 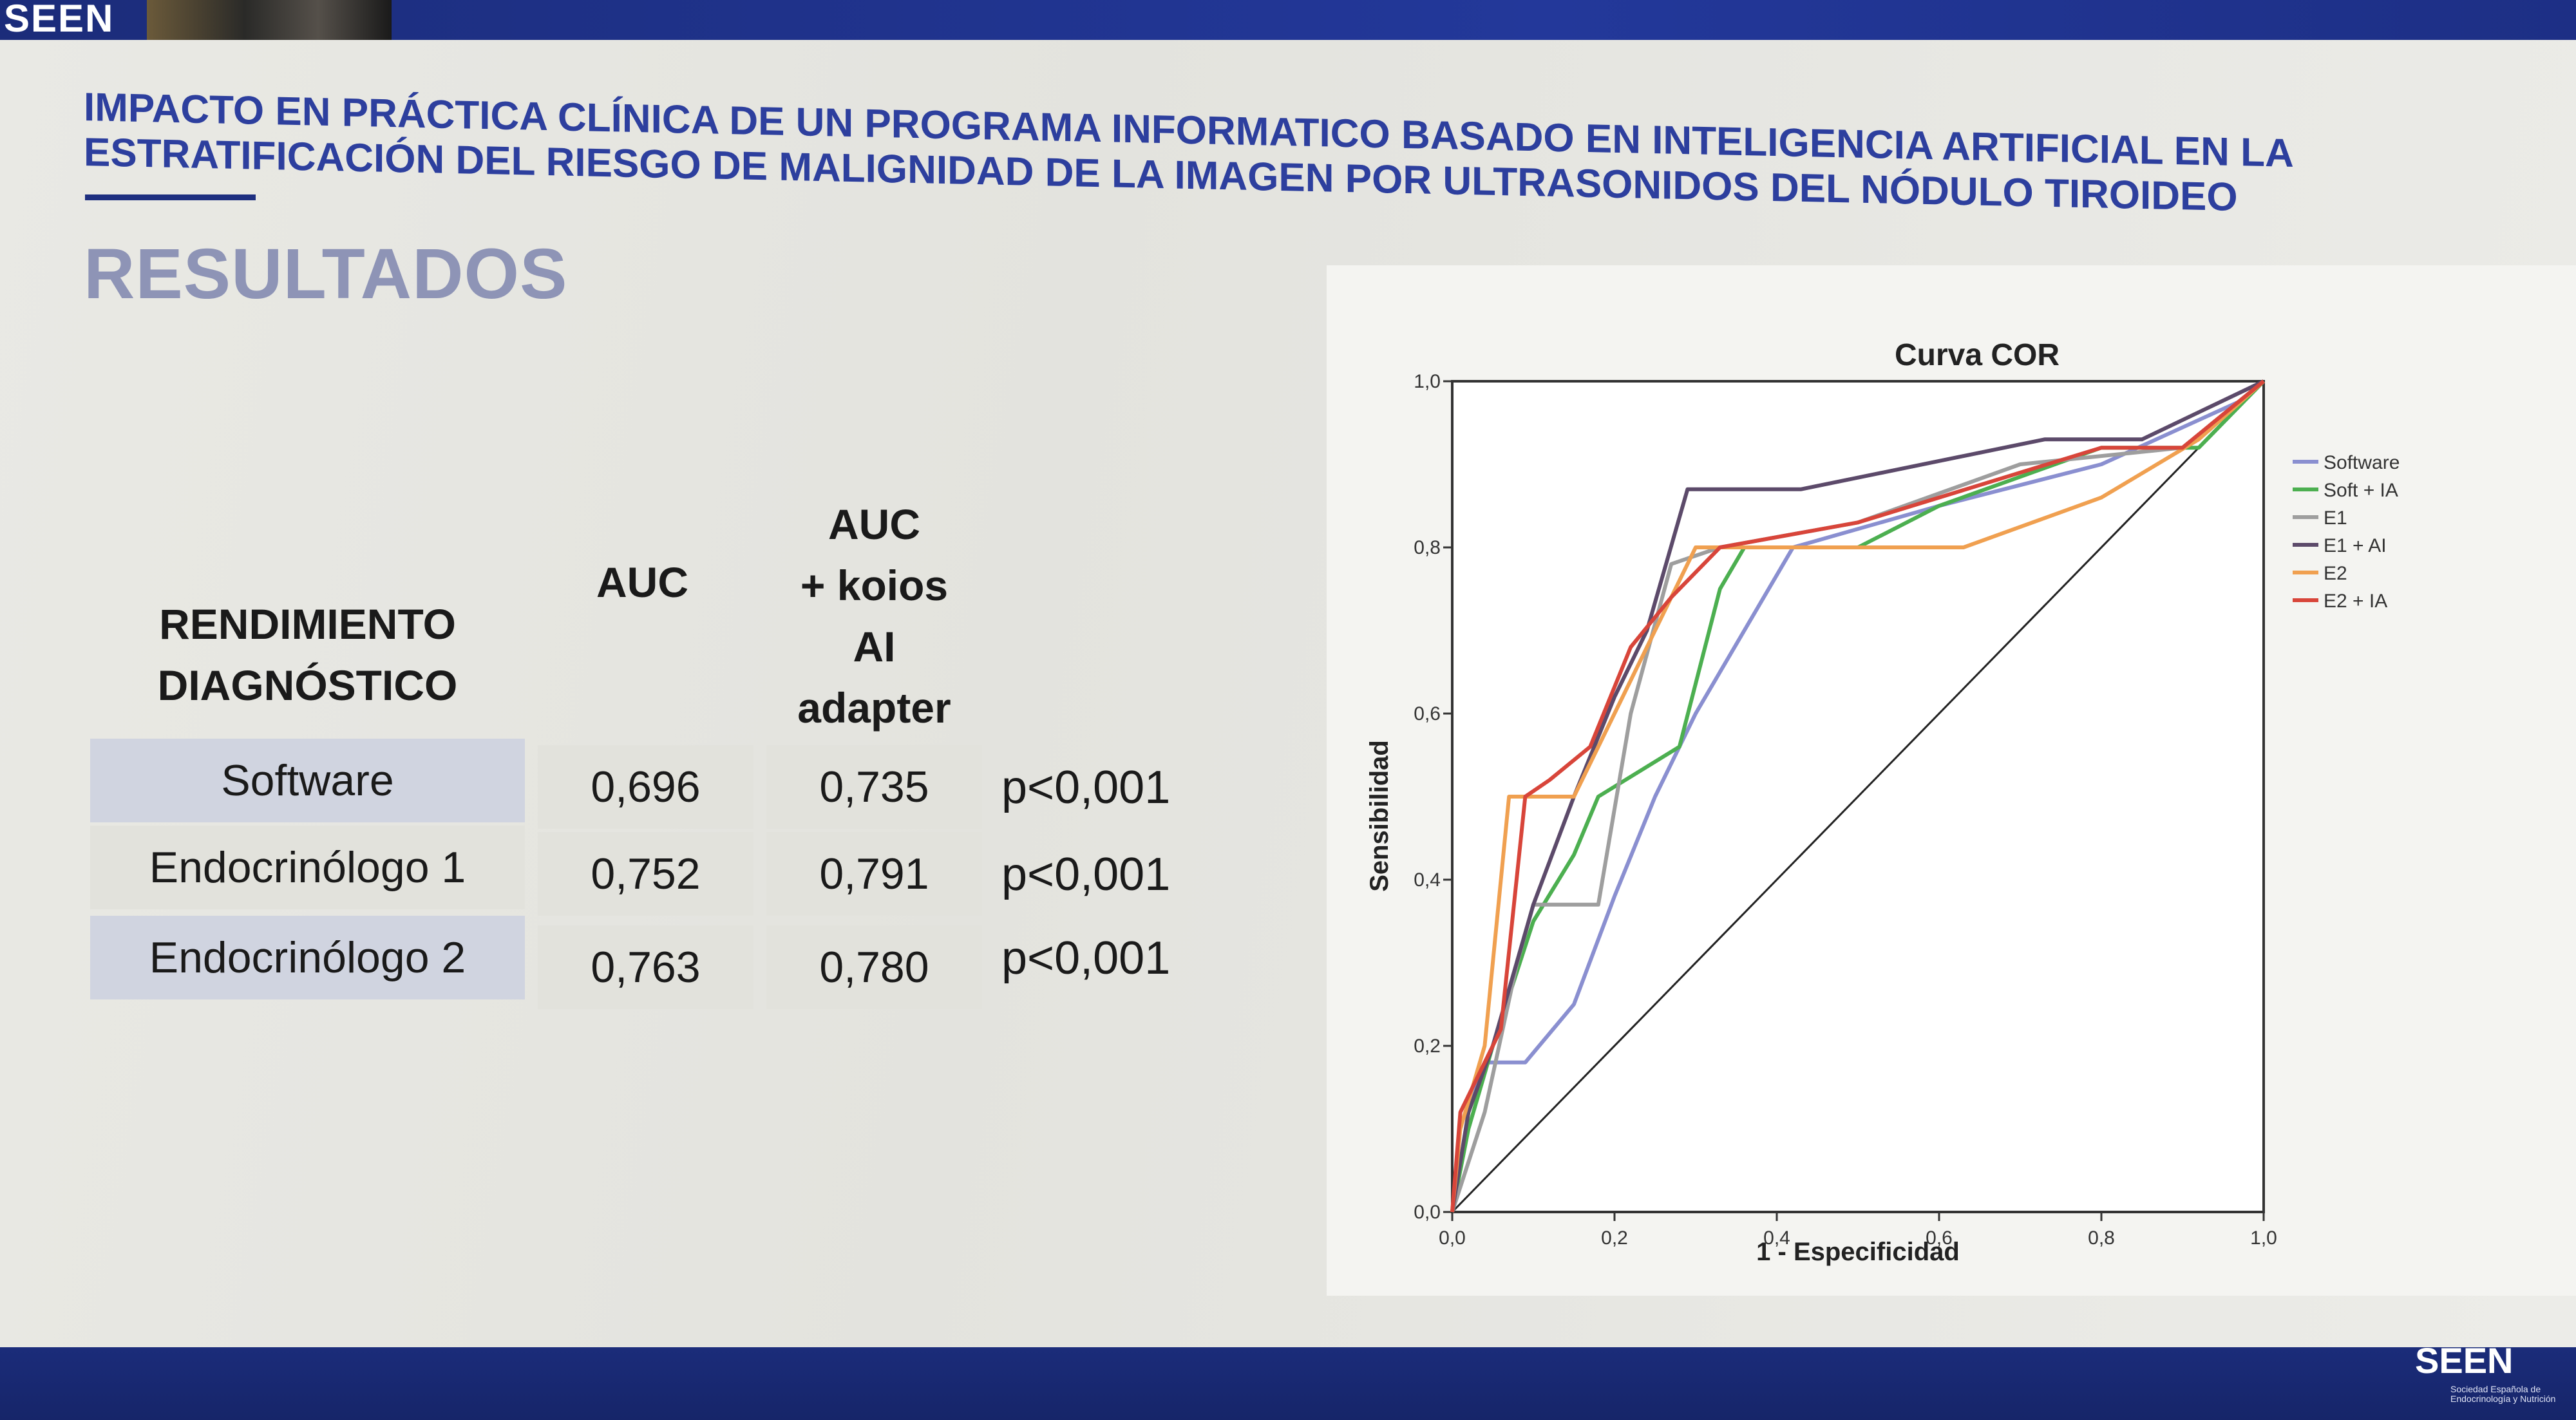 What do you see at coordinates (1086, 874) in the screenshot?
I see `row-p-endocrinologo-1: p<0,001` at bounding box center [1086, 874].